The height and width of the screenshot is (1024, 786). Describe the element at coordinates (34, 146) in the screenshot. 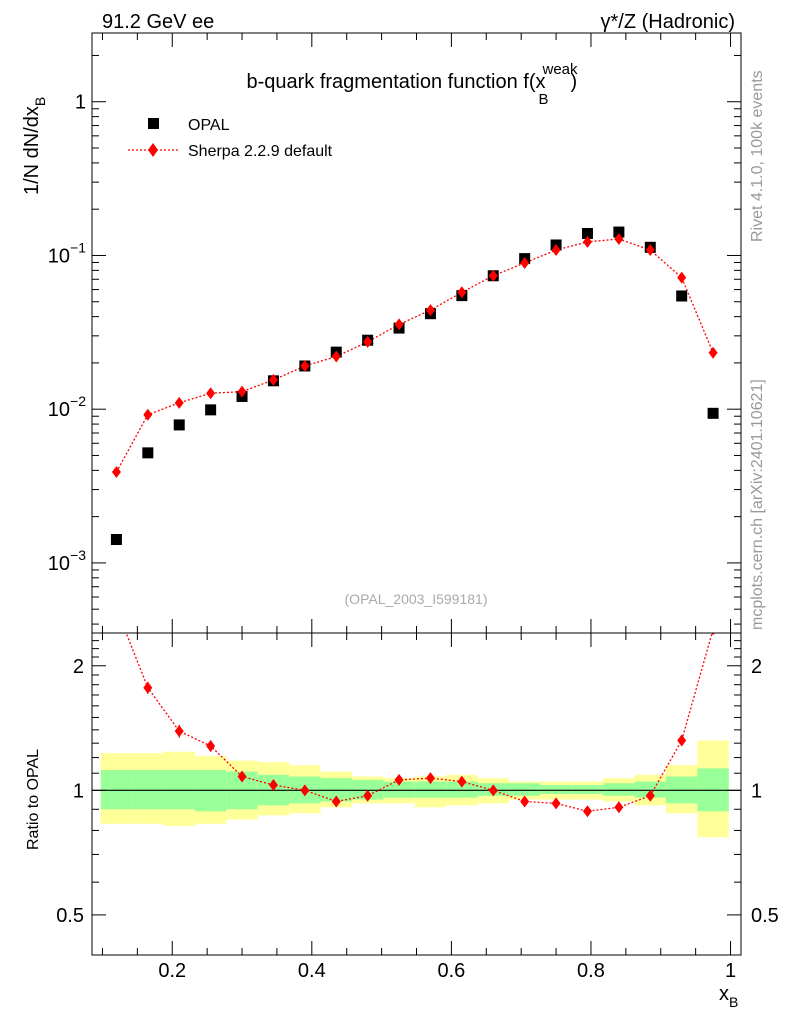

I see `y-axis-label: 1/N dN/dxB` at that location.